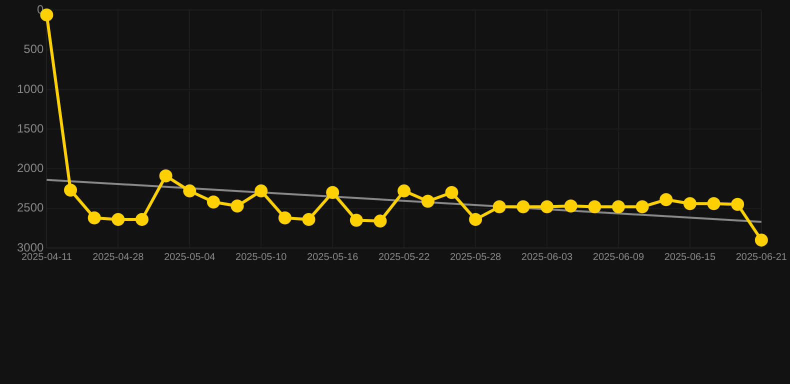  Describe the element at coordinates (690, 257) in the screenshot. I see `x-tick-label: 2025-06-15` at that location.